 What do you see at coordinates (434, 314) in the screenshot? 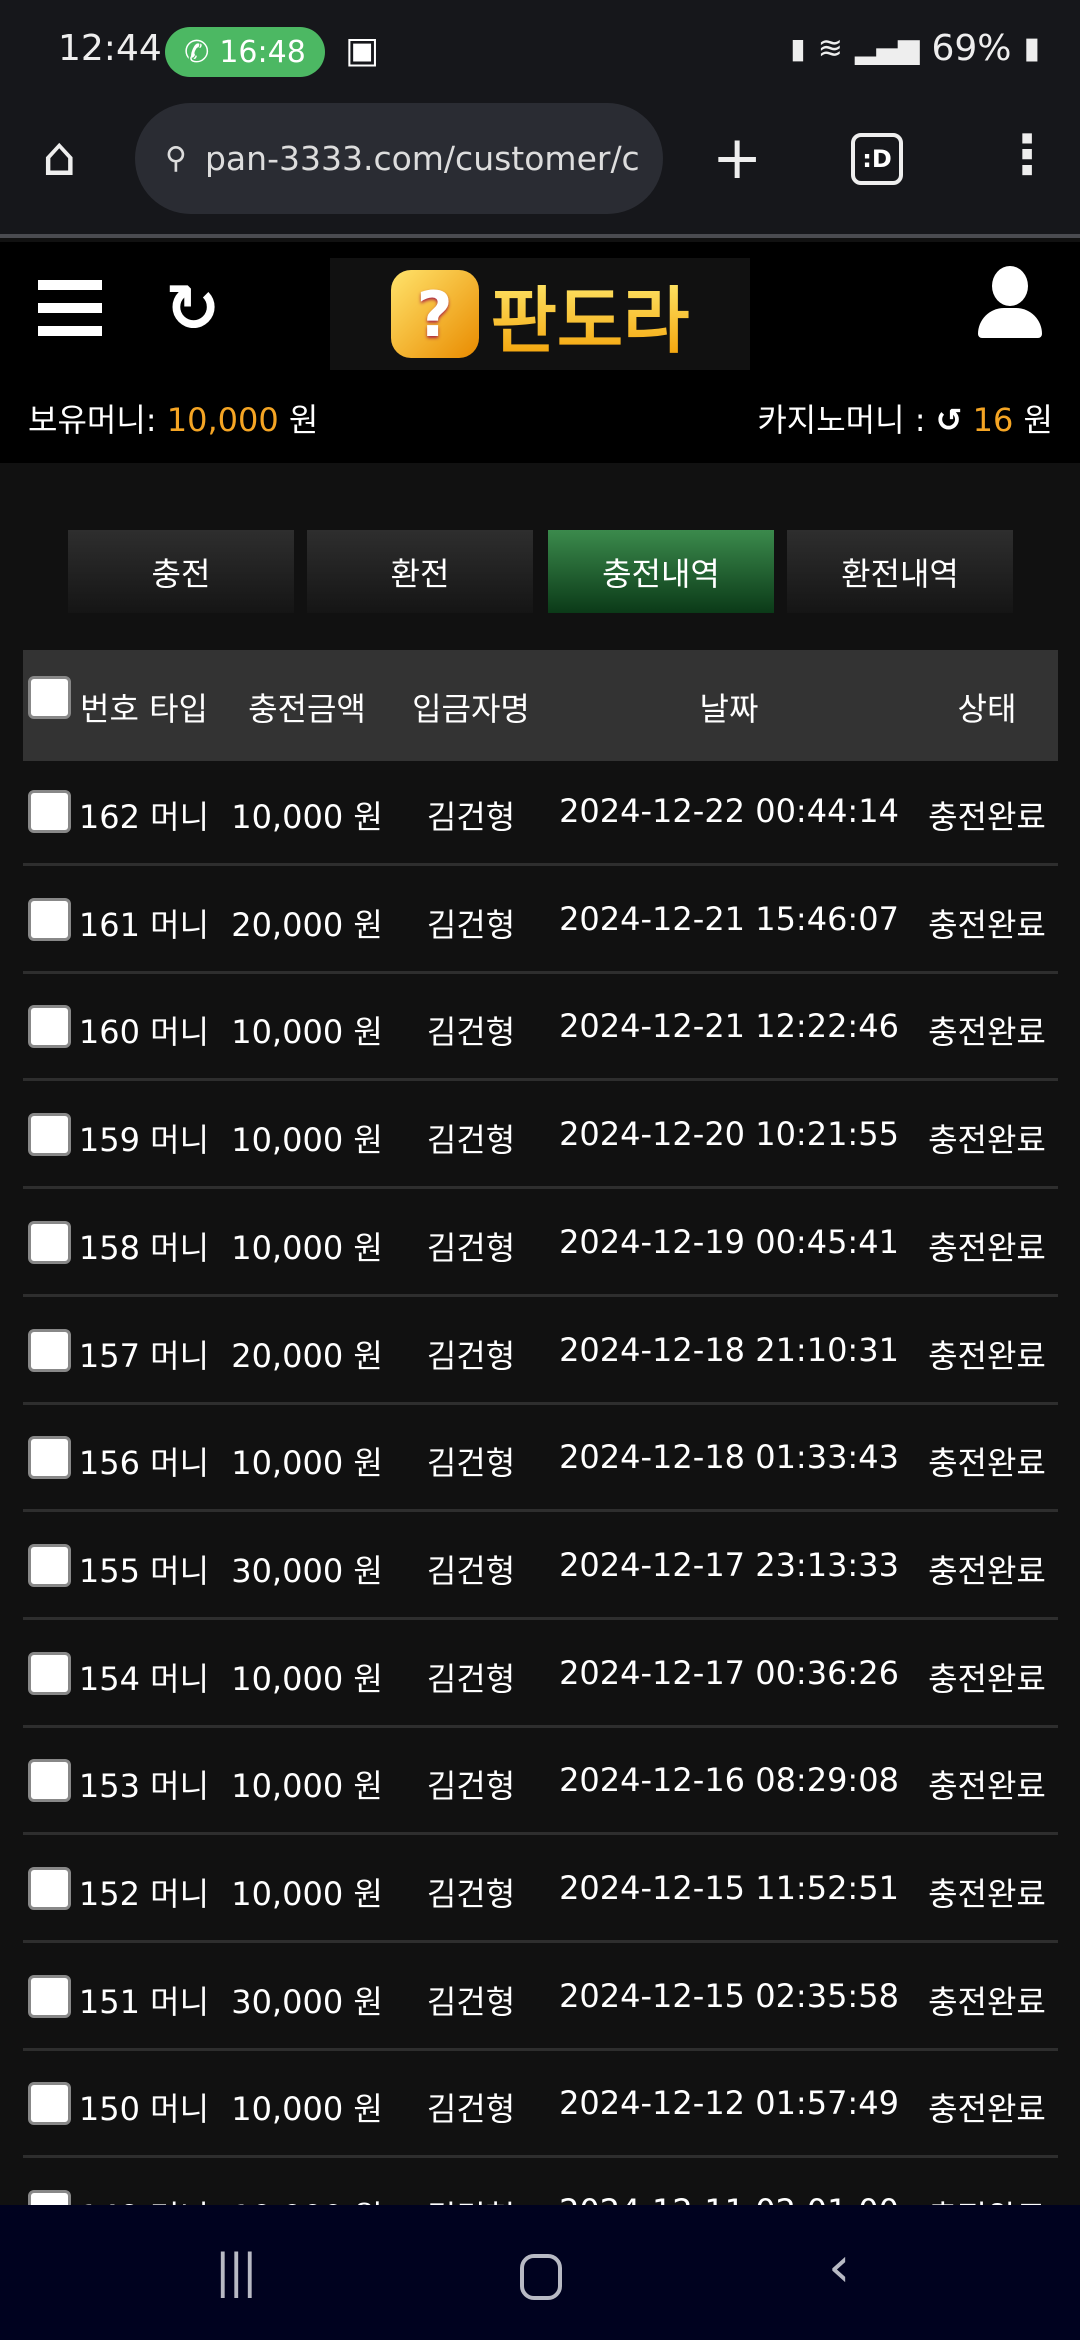
I see `logo-question-icon: ?` at bounding box center [434, 314].